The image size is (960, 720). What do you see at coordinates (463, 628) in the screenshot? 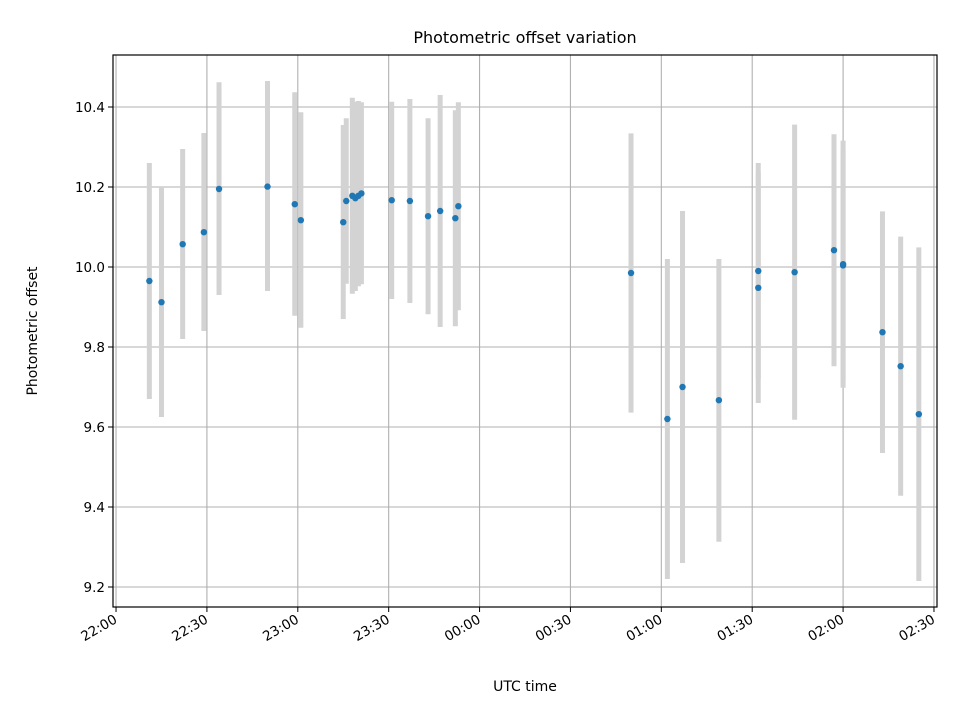
I see `x-tick-label: 00:00` at bounding box center [463, 628].